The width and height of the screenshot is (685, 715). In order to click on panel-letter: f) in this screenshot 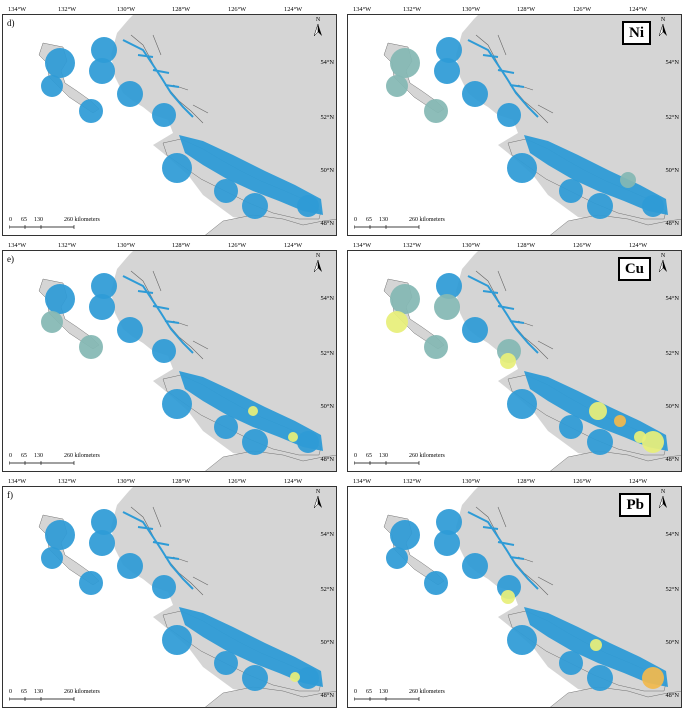, I will do `click(10, 495)`.